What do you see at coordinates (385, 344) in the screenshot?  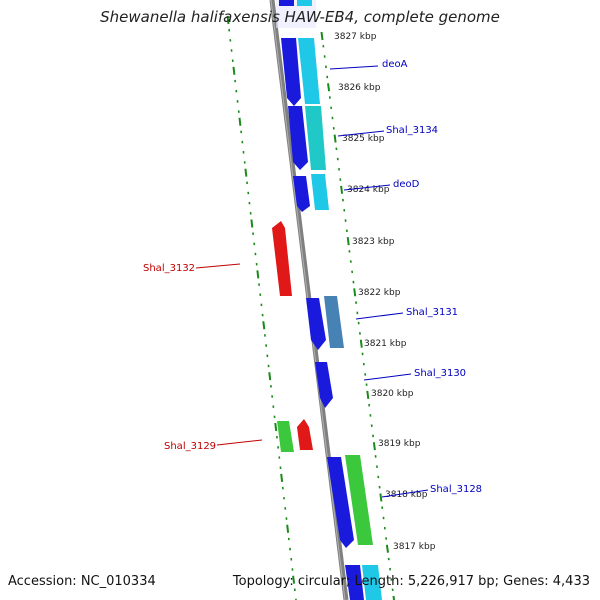 I see `scale-tick-label: 3821 kbp` at bounding box center [385, 344].